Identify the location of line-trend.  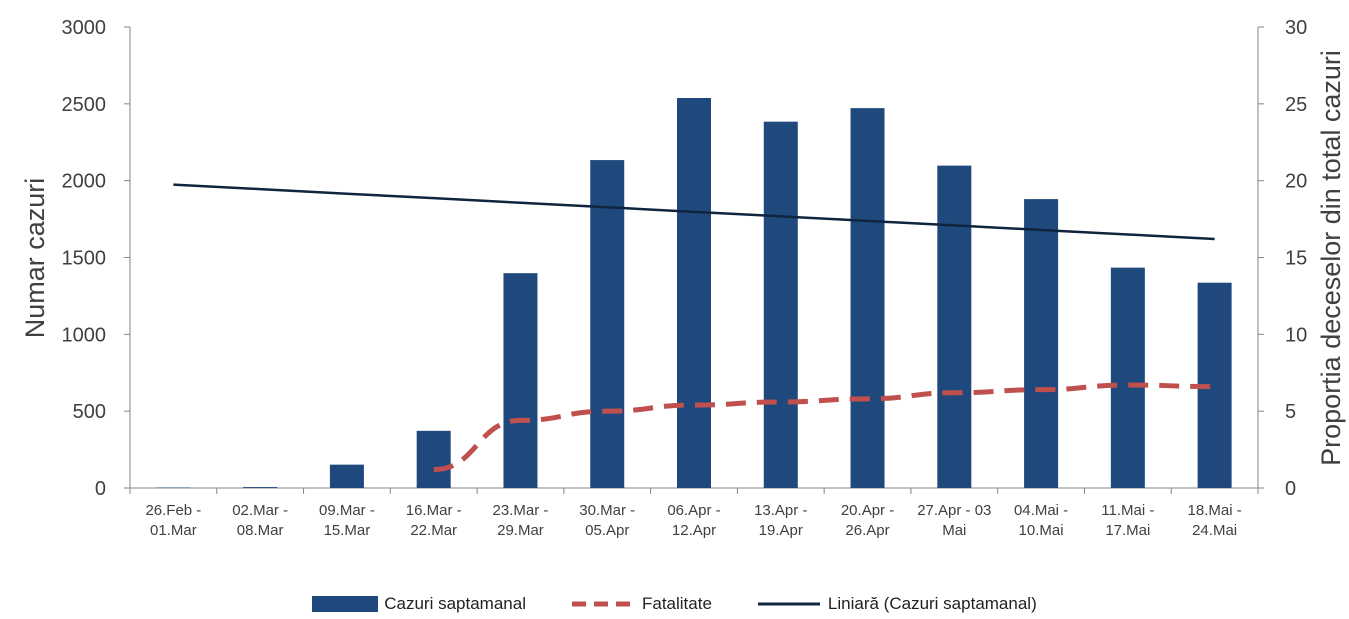
(694, 212).